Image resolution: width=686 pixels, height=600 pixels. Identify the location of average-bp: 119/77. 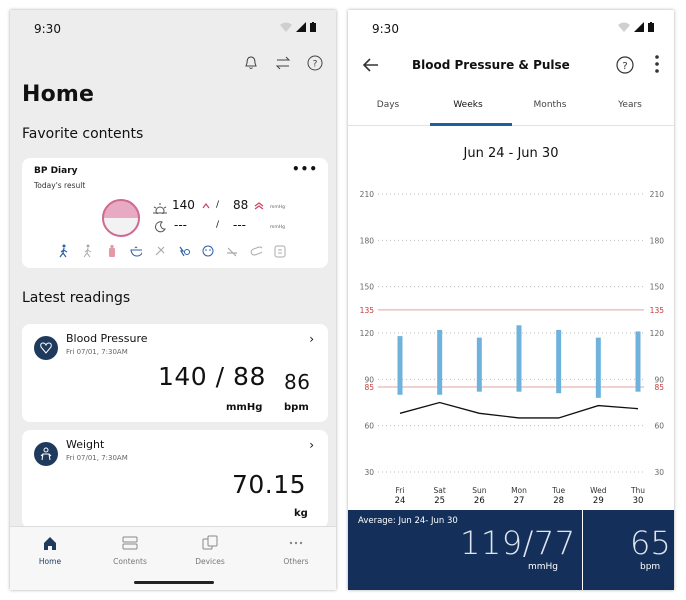
(518, 543).